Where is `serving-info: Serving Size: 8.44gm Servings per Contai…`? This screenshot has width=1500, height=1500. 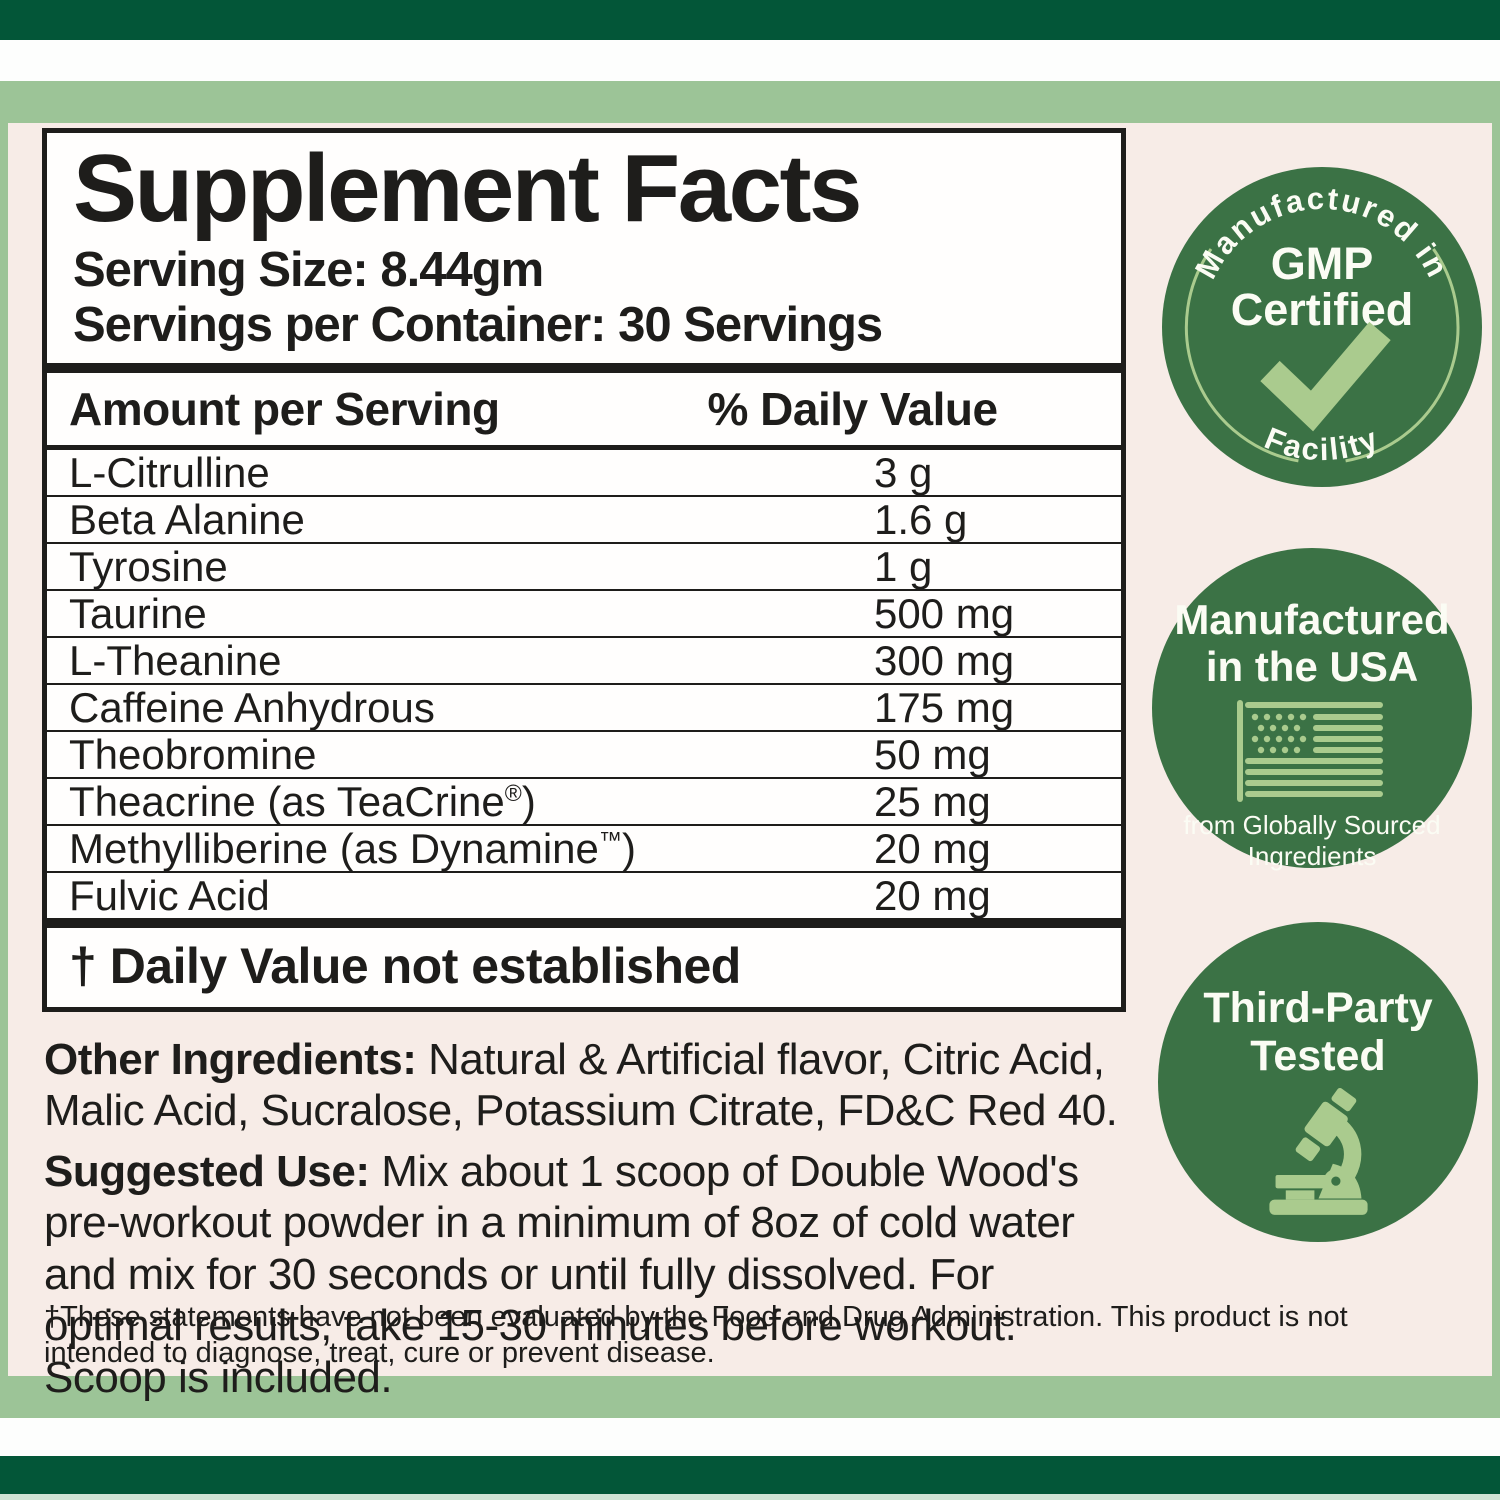 serving-info: Serving Size: 8.44gm Servings per Contai… is located at coordinates (584, 298).